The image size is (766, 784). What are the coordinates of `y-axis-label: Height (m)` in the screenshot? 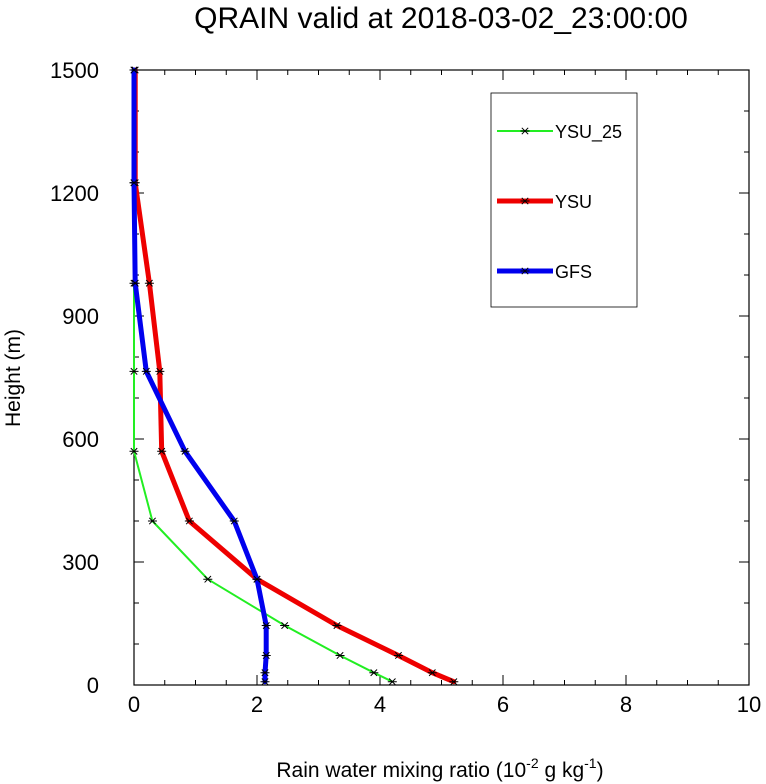 It's located at (13, 378).